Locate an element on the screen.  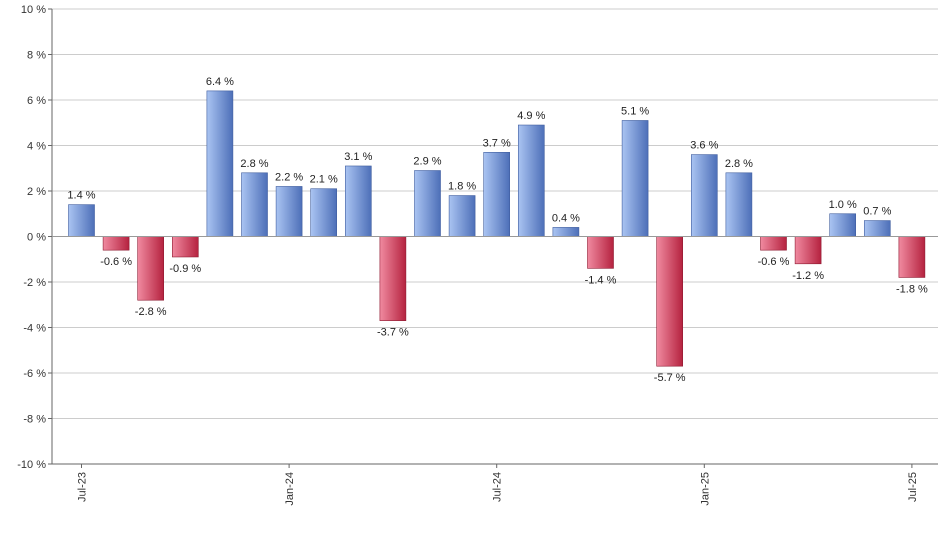
y-tick-label: 2 % is located at coordinates (36, 192).